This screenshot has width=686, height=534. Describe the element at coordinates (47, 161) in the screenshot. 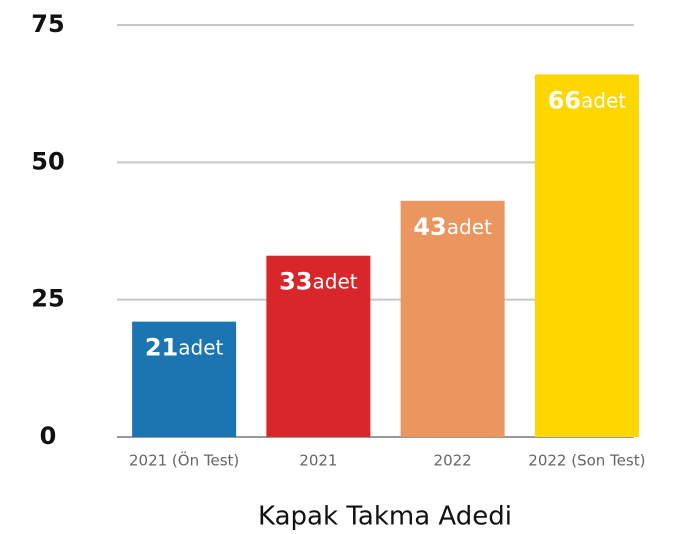

I see `y-tick-label: 50` at that location.